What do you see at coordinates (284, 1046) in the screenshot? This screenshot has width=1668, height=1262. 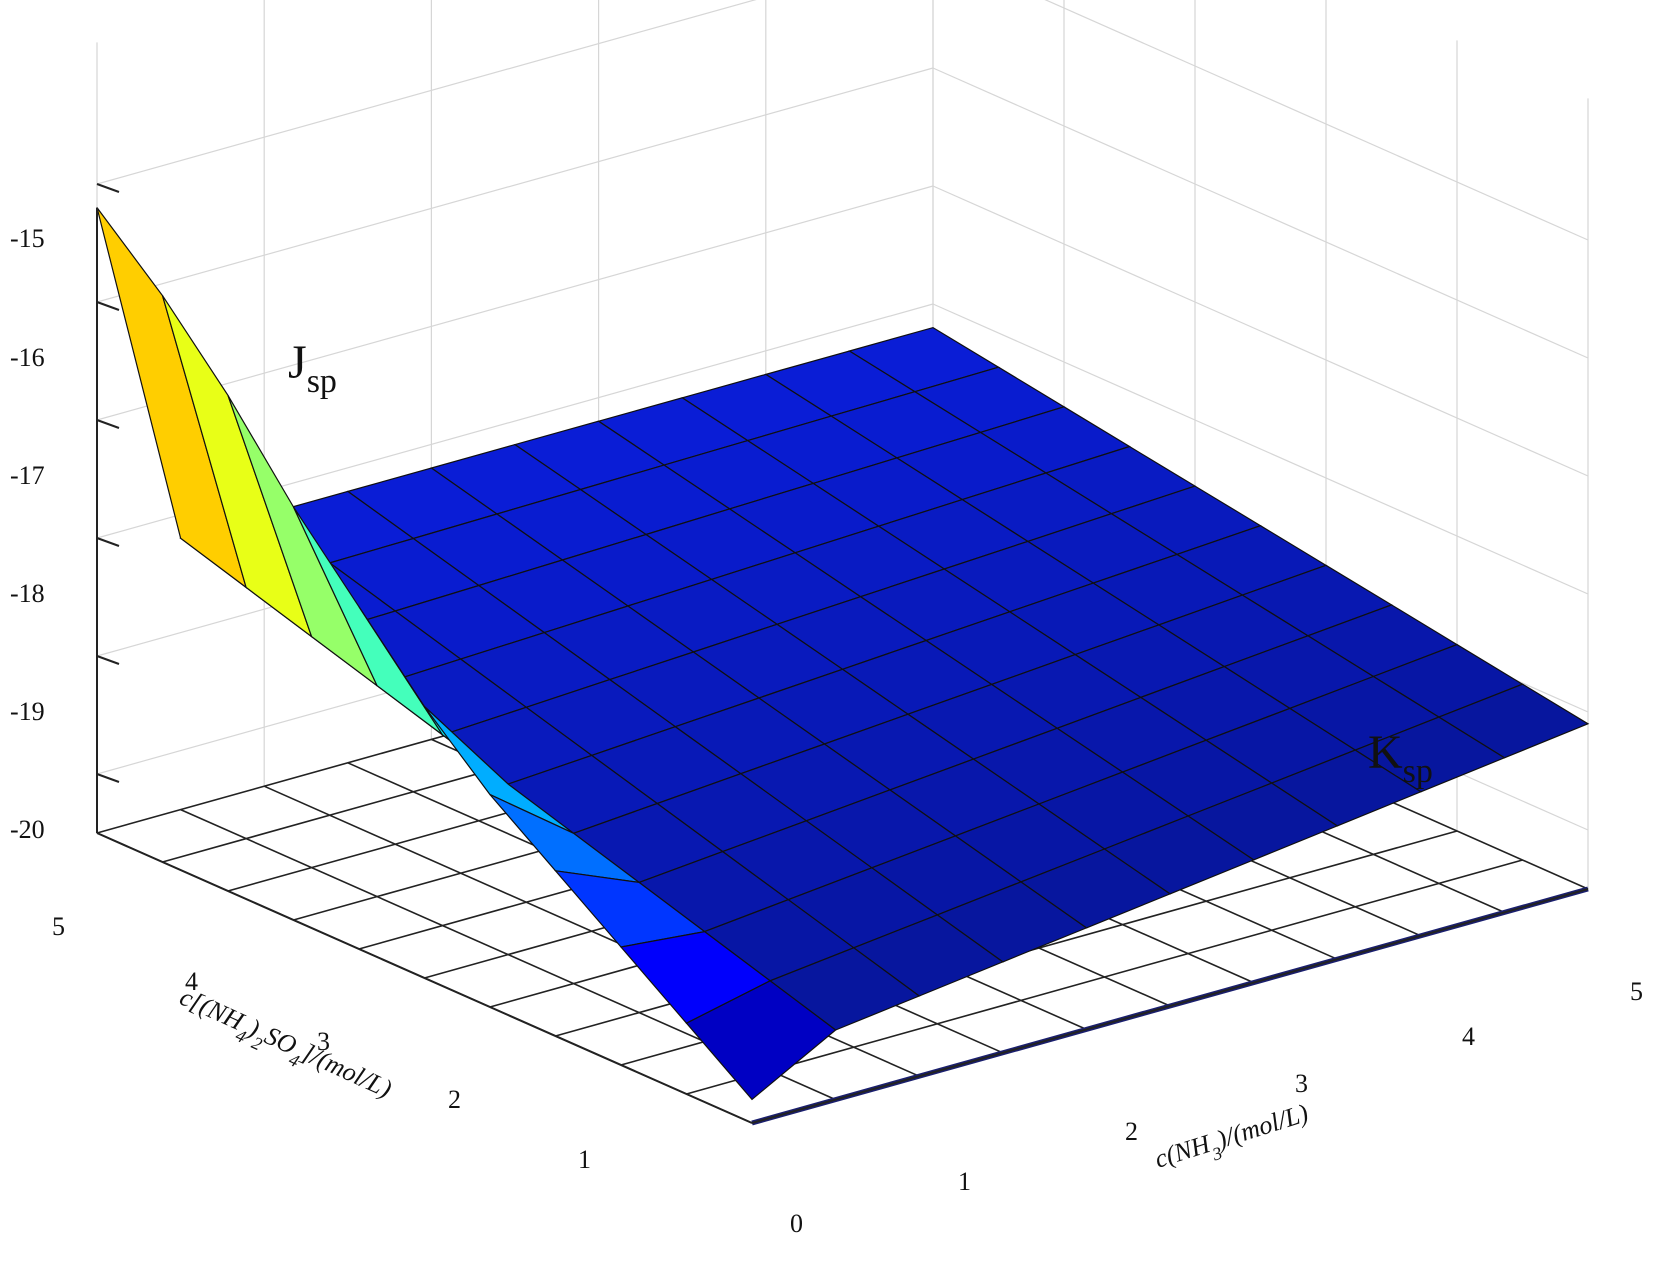 I see `y-axis-label: c[(NH4)2SO4]/(mol/L)` at bounding box center [284, 1046].